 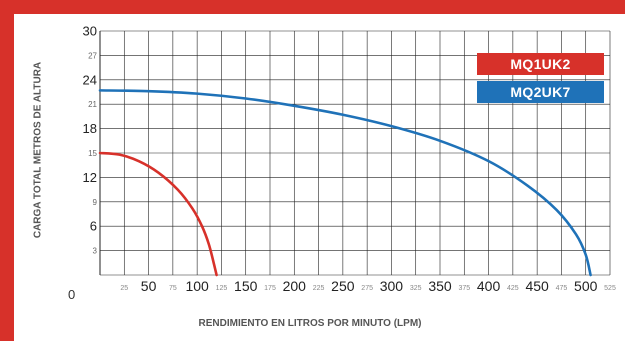 What do you see at coordinates (222, 288) in the screenshot?
I see `x-tick-label-minor: 125` at bounding box center [222, 288].